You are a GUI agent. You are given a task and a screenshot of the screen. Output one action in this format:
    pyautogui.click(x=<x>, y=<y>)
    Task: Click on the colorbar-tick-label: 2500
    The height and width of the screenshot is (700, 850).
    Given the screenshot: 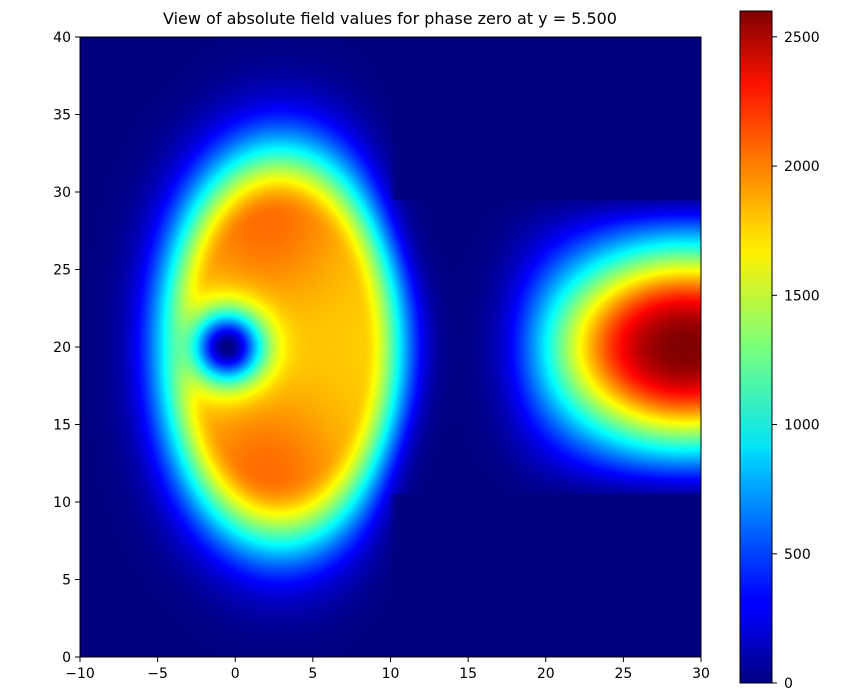 What is the action you would take?
    pyautogui.click(x=802, y=38)
    